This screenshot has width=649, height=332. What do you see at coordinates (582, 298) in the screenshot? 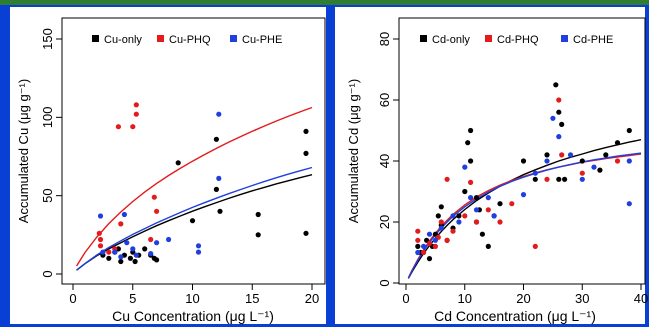
I see `x-tick-label-cd-30: 30` at bounding box center [582, 298].